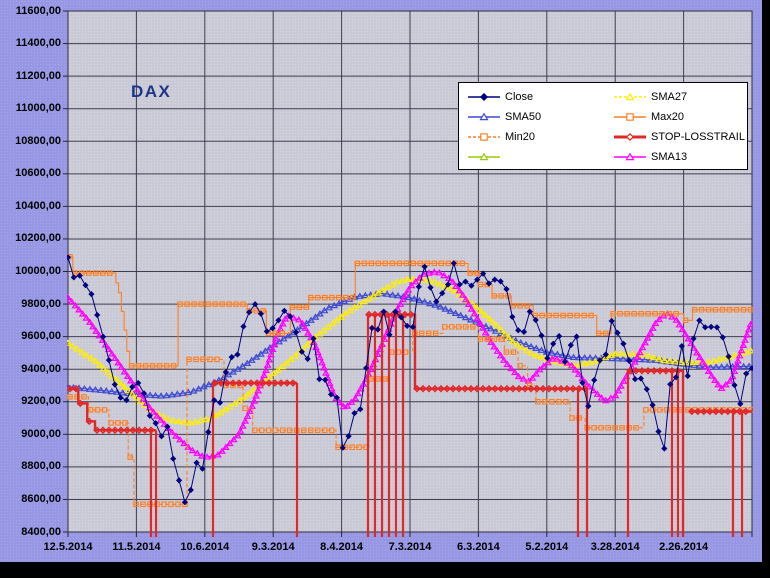  Describe the element at coordinates (38, 271) in the screenshot. I see `y-axis-label: 10000,00` at that location.